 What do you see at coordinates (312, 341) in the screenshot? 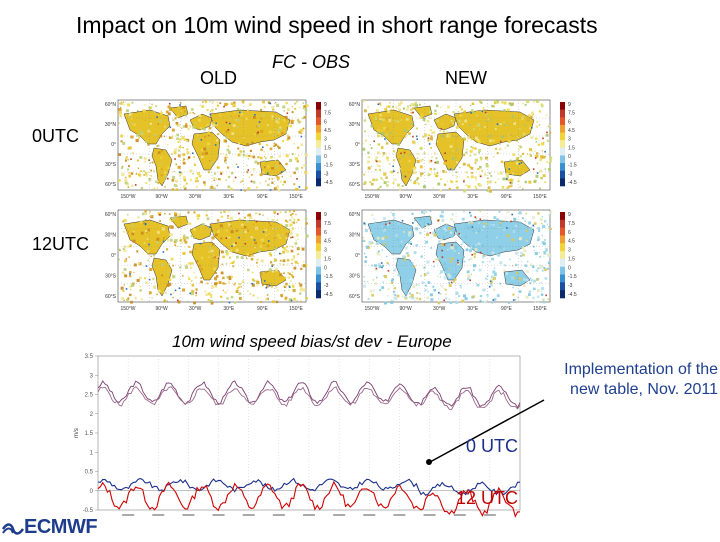
I see `line-chart-caption: 10m wind speed bias/st dev - Europe` at bounding box center [312, 341].